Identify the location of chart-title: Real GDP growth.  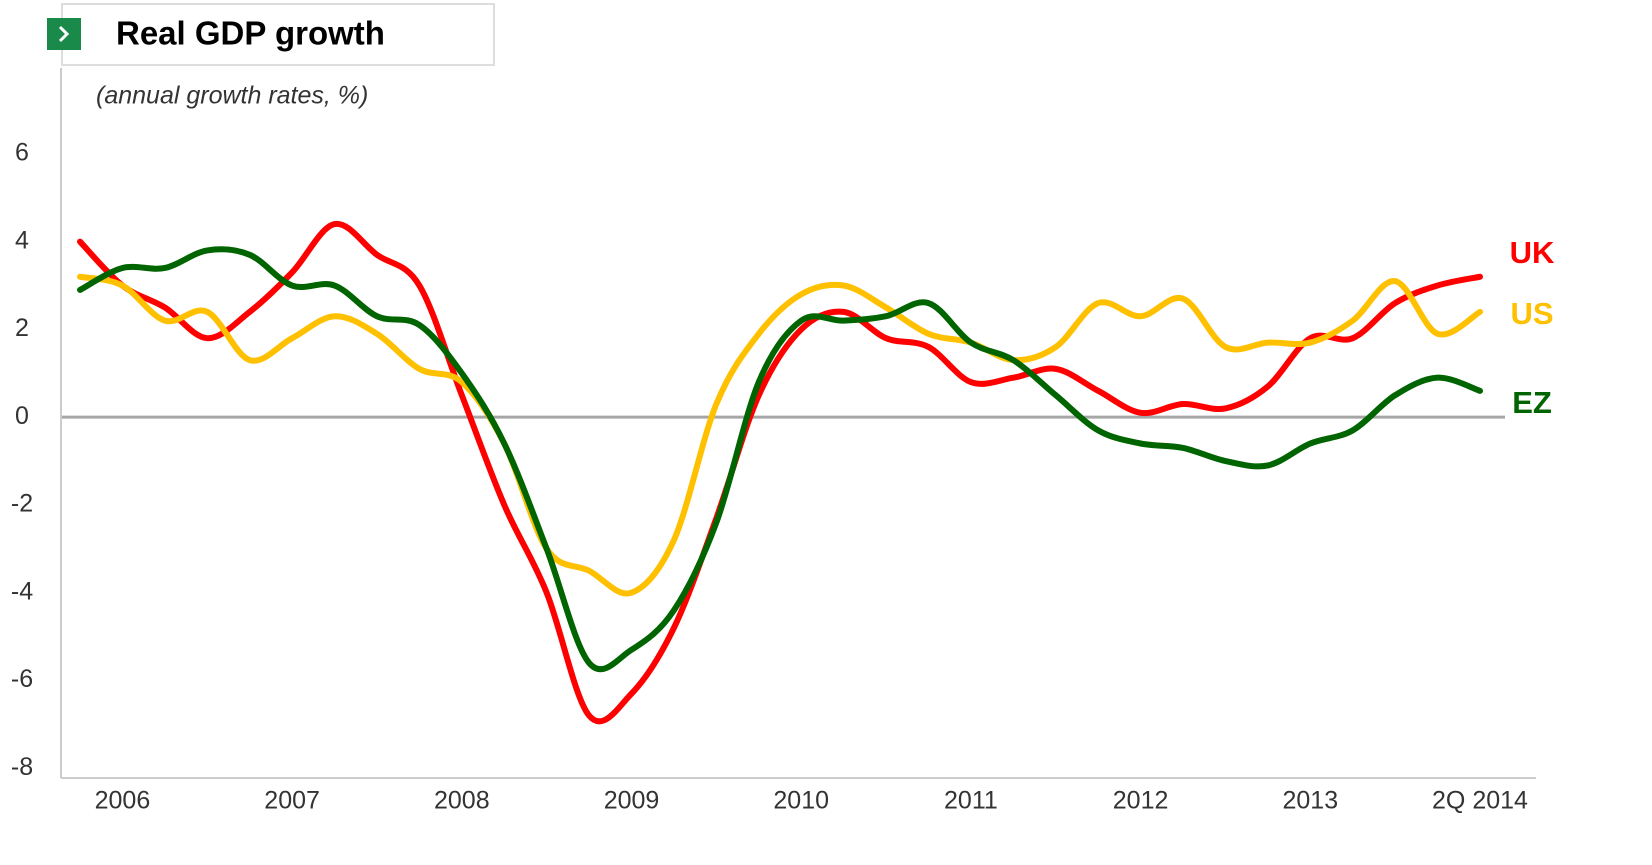
(250, 33).